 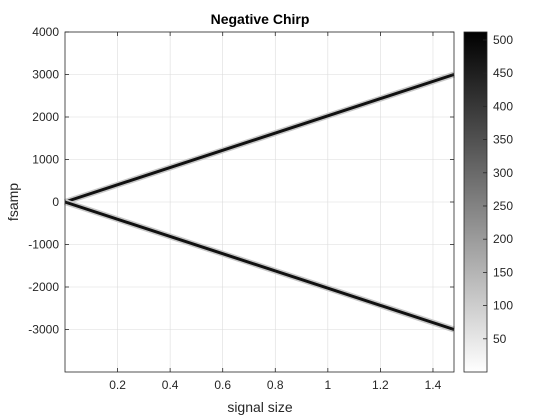 I want to click on y-tick-label: 2000, so click(x=45, y=117).